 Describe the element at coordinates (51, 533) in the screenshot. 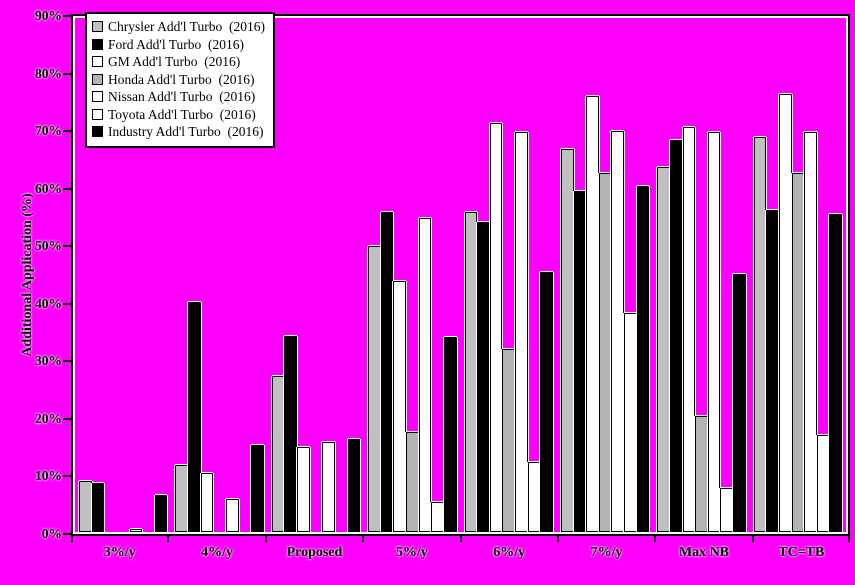

I see `y-tick-label-0: 0%` at that location.